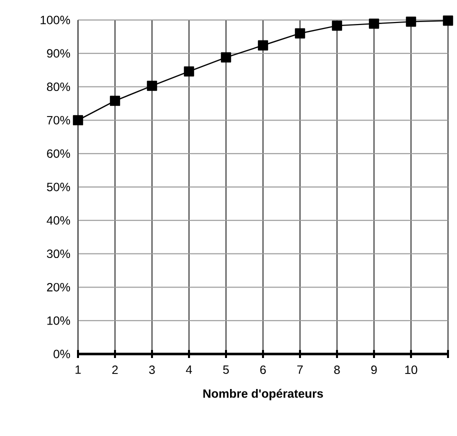  Describe the element at coordinates (58, 287) in the screenshot. I see `y-tick-label: 20%` at that location.